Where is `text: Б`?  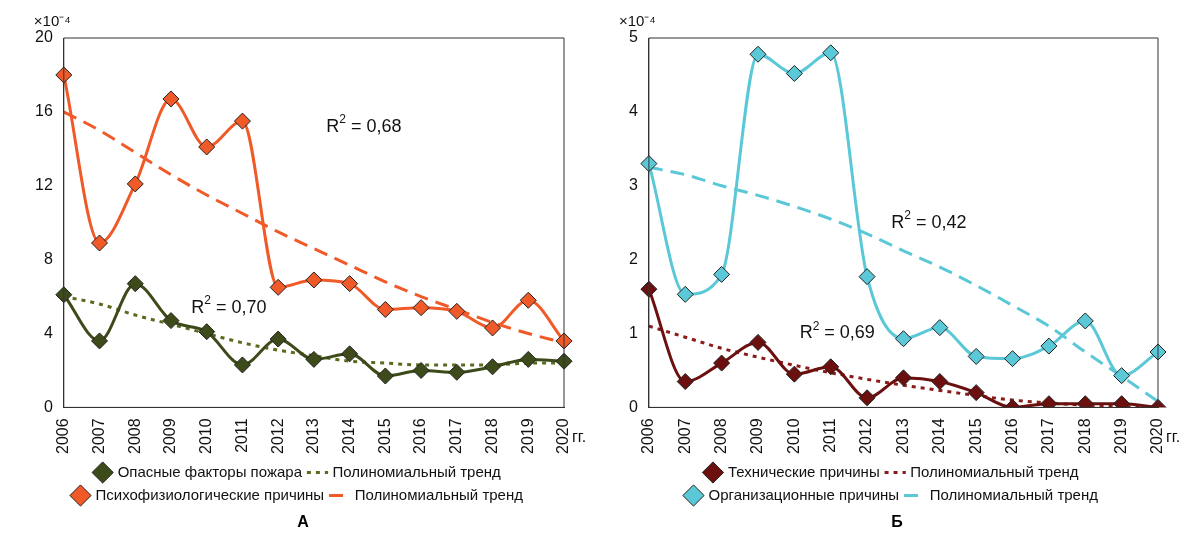
text: Б is located at coordinates (897, 522).